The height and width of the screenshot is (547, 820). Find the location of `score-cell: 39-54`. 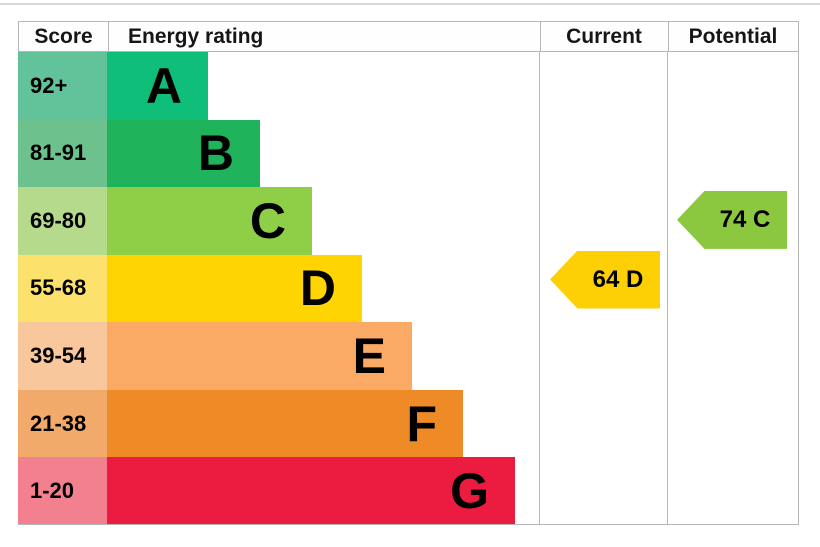

score-cell: 39-54 is located at coordinates (62, 356).